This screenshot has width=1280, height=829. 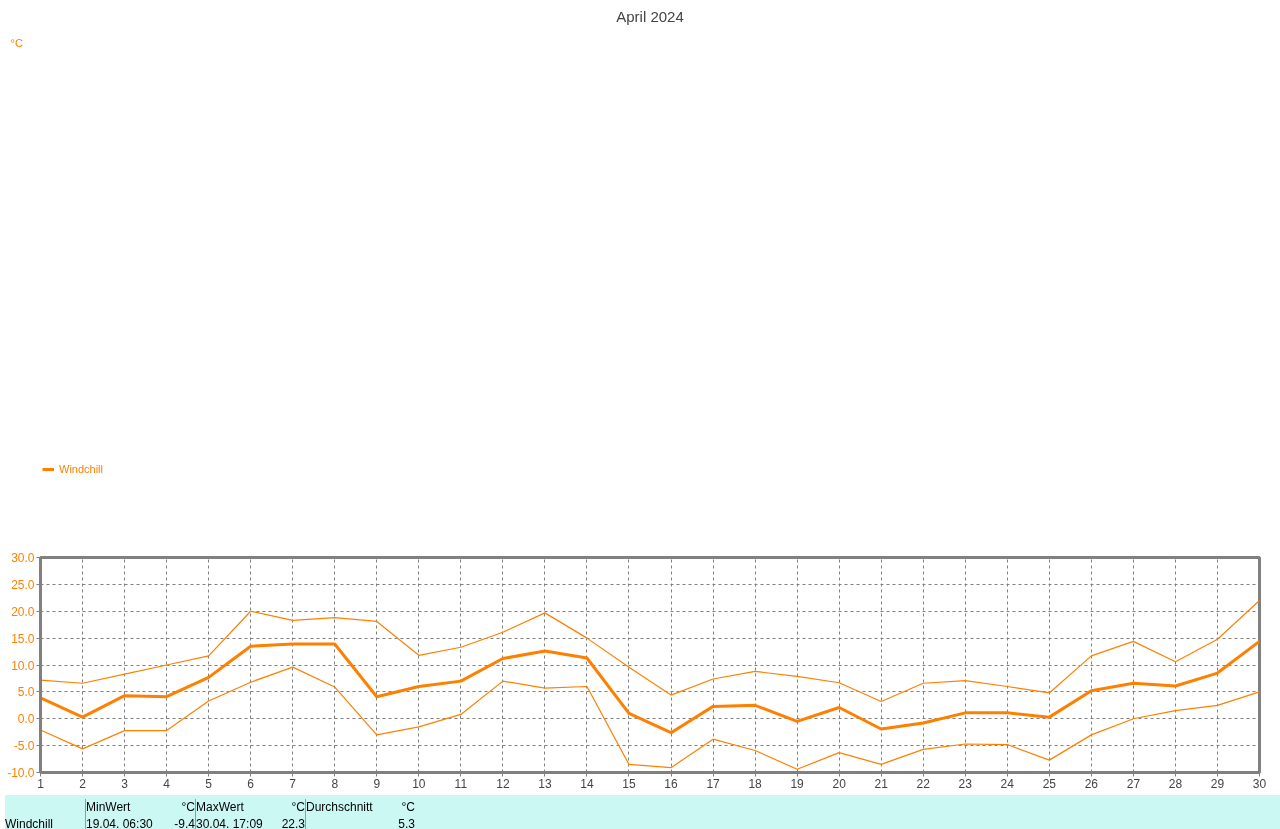 What do you see at coordinates (377, 783) in the screenshot?
I see `x-tick-label: 9` at bounding box center [377, 783].